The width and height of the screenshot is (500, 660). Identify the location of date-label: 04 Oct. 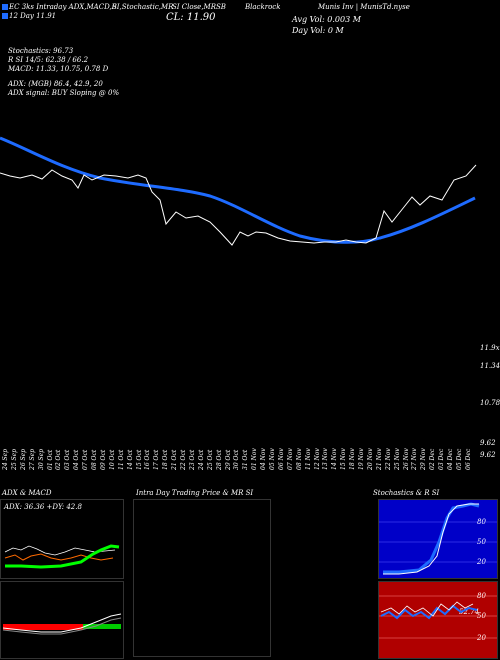
(77, 459).